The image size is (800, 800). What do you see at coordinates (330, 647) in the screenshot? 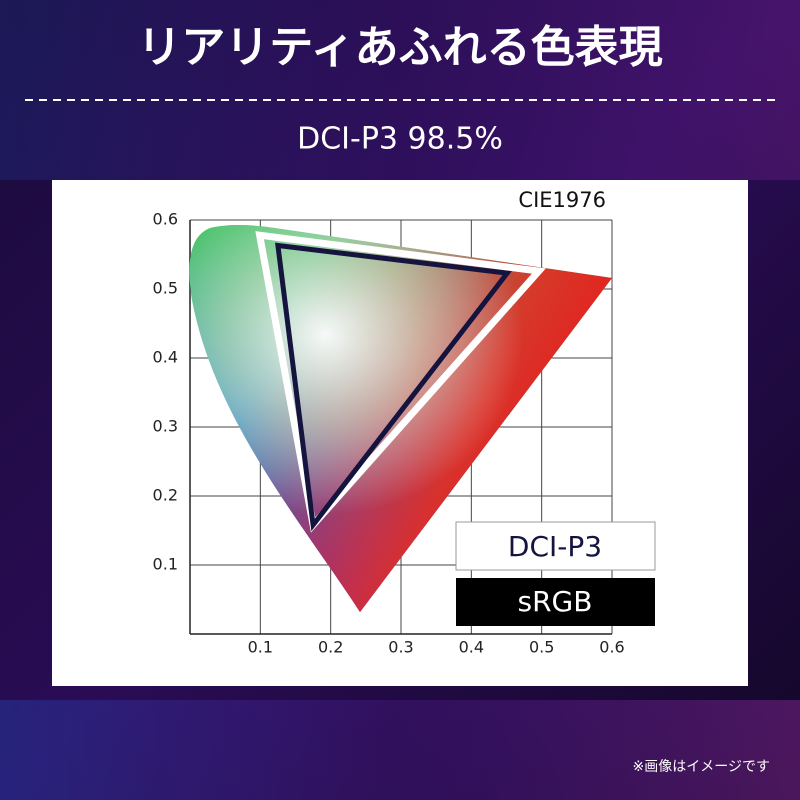
I see `x-tick-label: 0.2` at bounding box center [330, 647].